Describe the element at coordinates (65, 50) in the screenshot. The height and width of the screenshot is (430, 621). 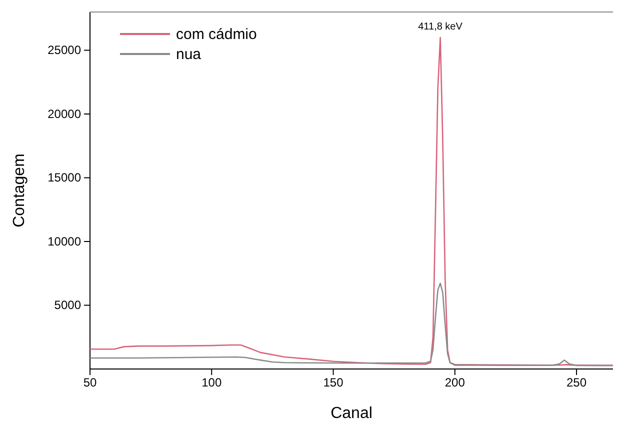
I see `y-tick-label: 25000` at that location.